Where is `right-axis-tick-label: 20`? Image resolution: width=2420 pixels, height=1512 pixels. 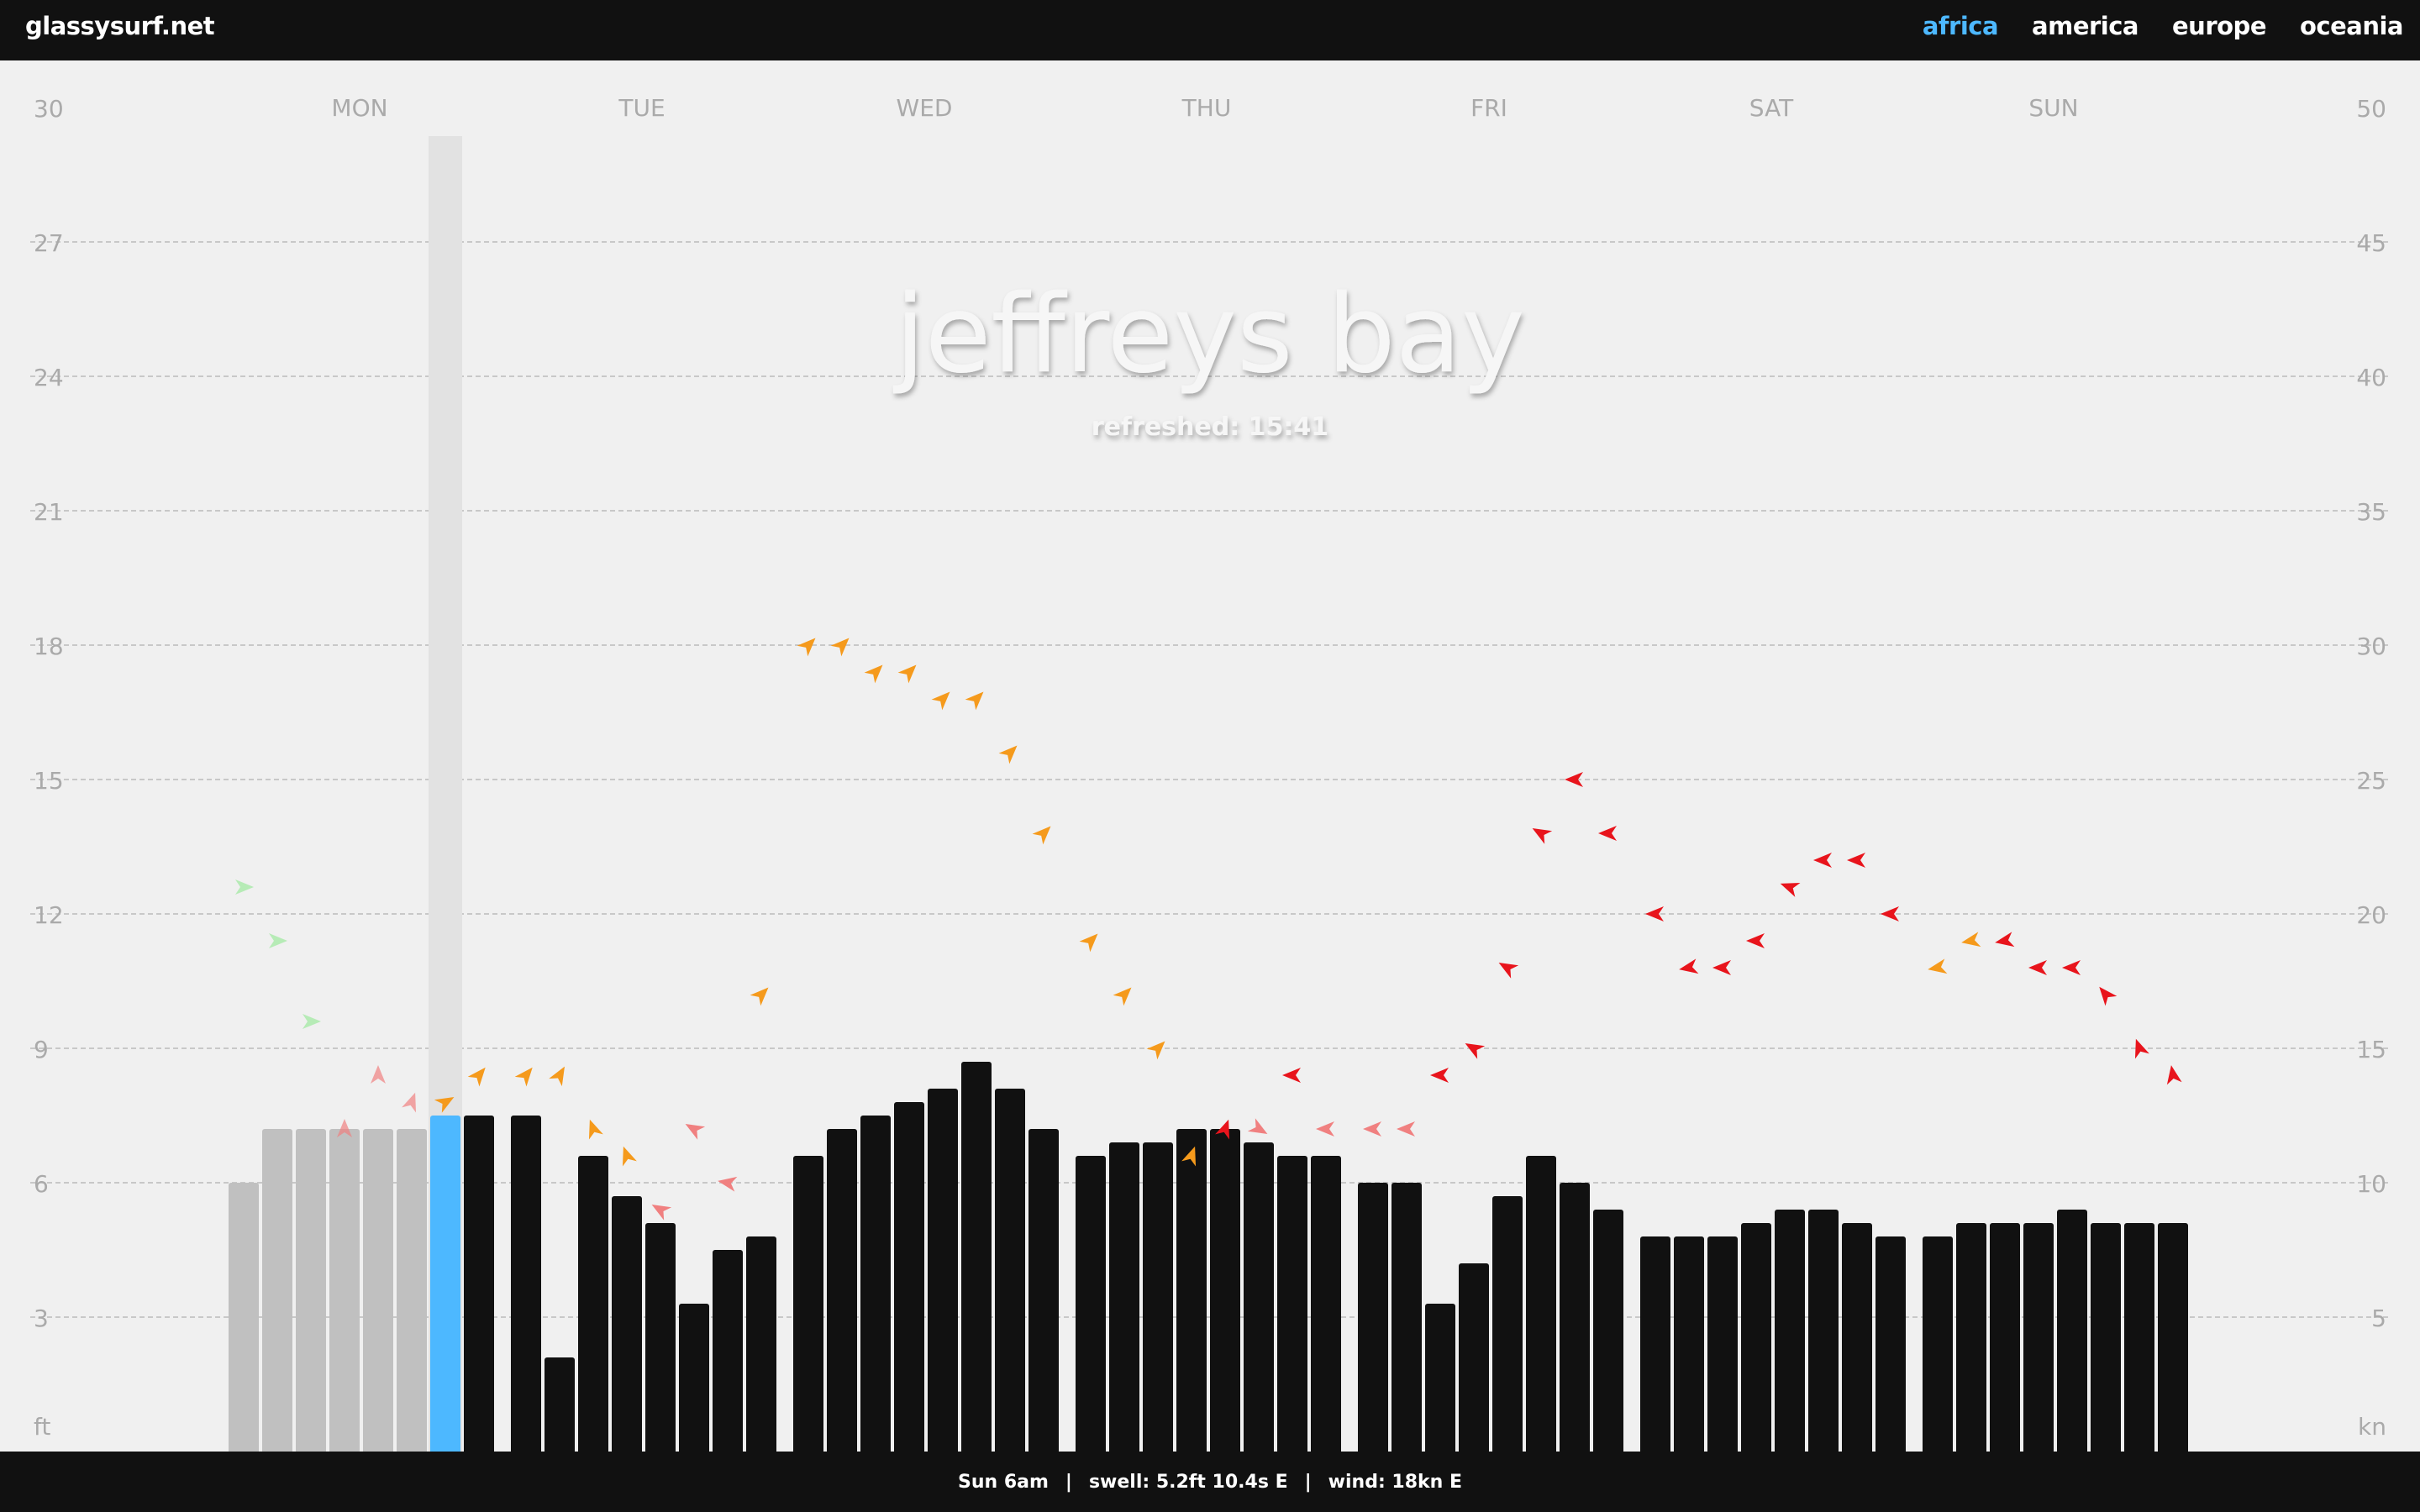 right-axis-tick-label: 20 is located at coordinates (2371, 915).